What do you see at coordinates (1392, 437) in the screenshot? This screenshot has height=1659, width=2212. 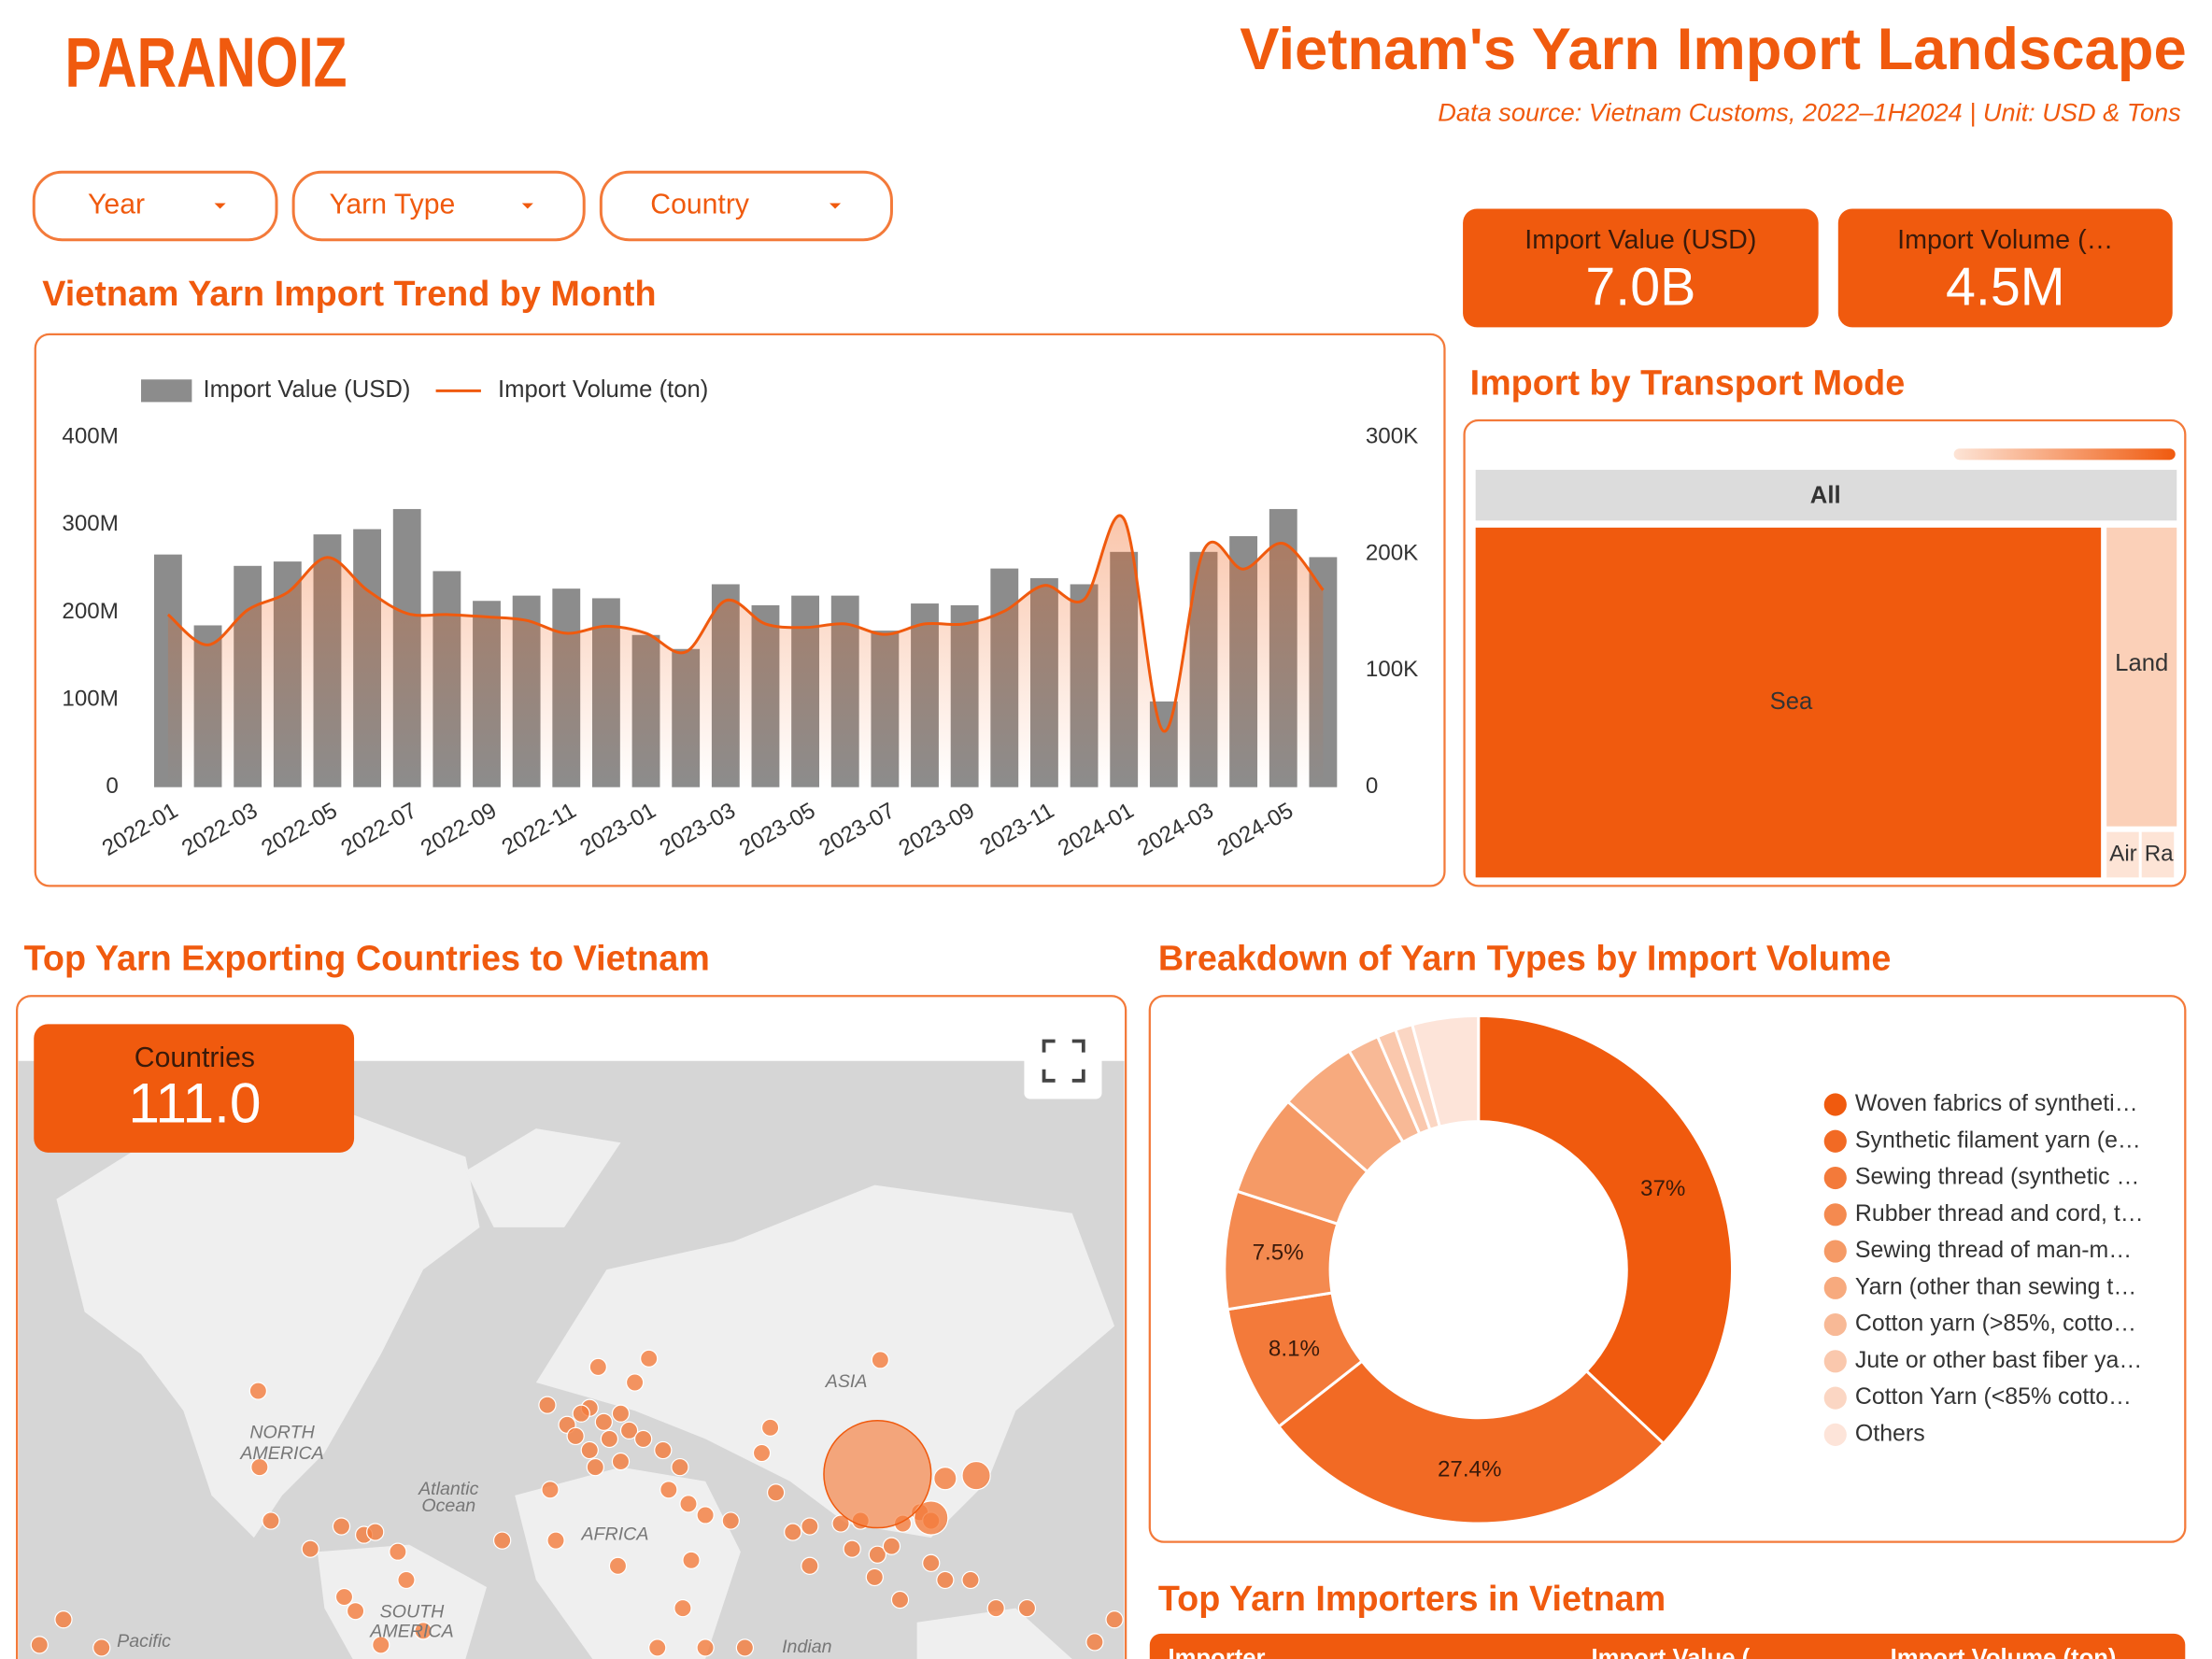 I see `y2-tick-label: 300K` at bounding box center [1392, 437].